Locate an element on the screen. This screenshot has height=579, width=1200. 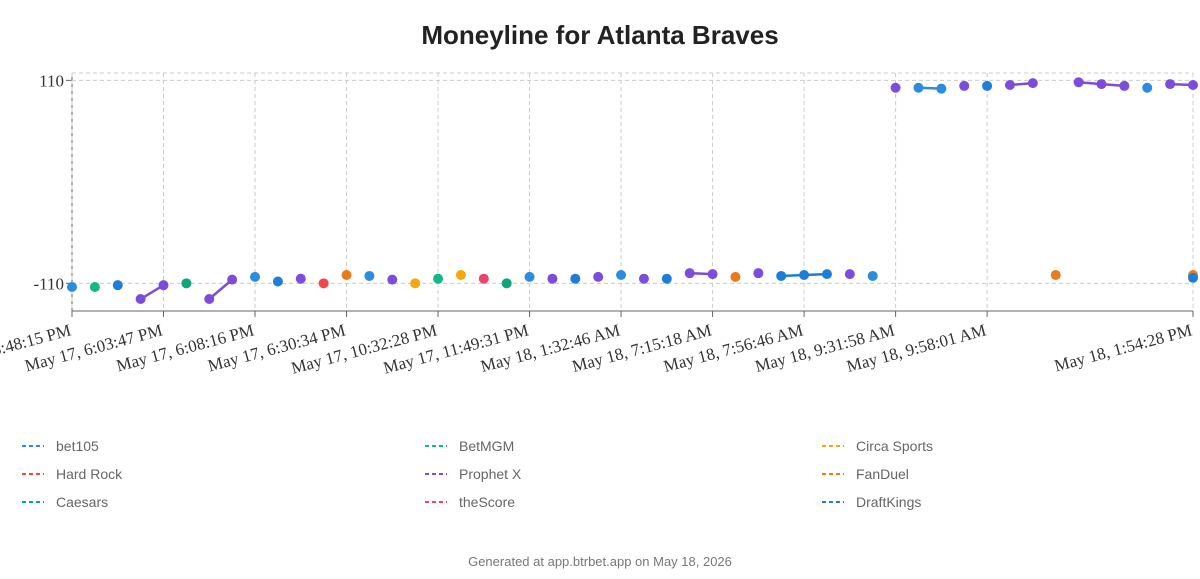
legend-label: theScore is located at coordinates (487, 502).